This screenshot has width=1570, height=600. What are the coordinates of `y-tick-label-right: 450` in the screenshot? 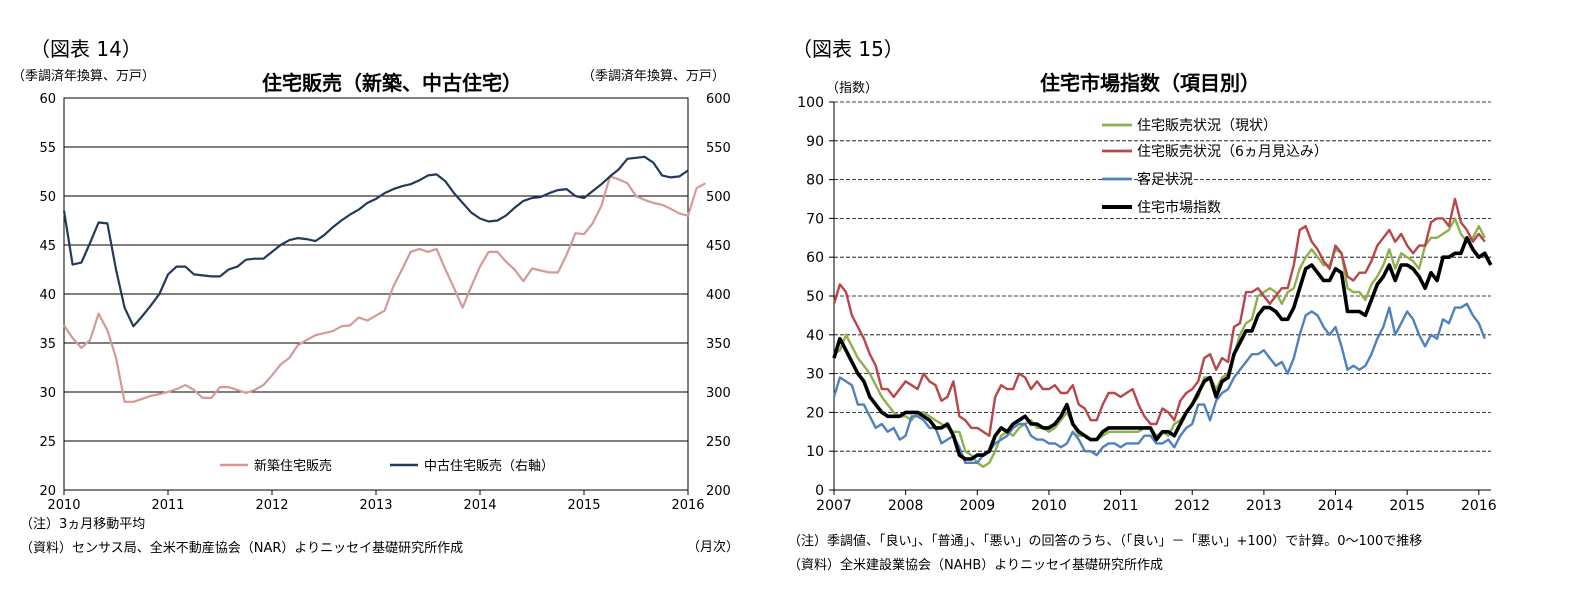 It's located at (718, 246).